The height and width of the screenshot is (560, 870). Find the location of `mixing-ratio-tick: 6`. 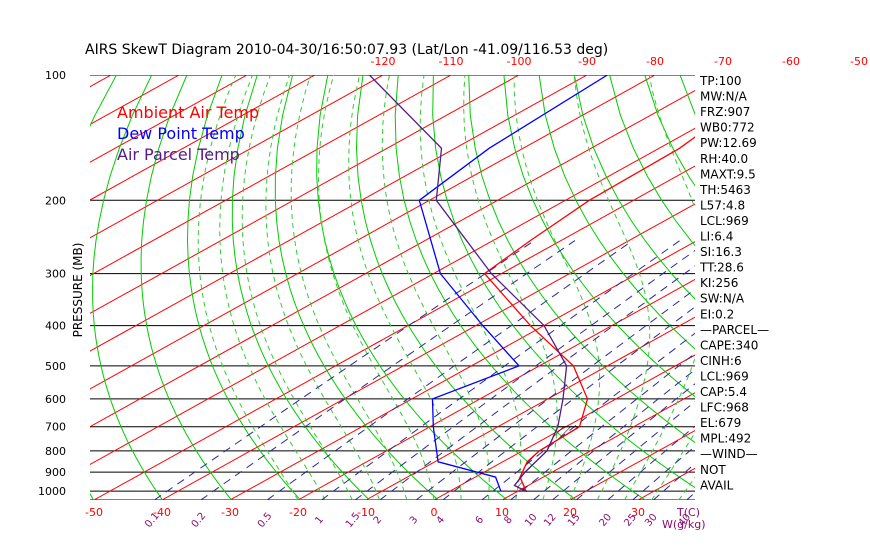

mixing-ratio-tick: 6 is located at coordinates (480, 520).